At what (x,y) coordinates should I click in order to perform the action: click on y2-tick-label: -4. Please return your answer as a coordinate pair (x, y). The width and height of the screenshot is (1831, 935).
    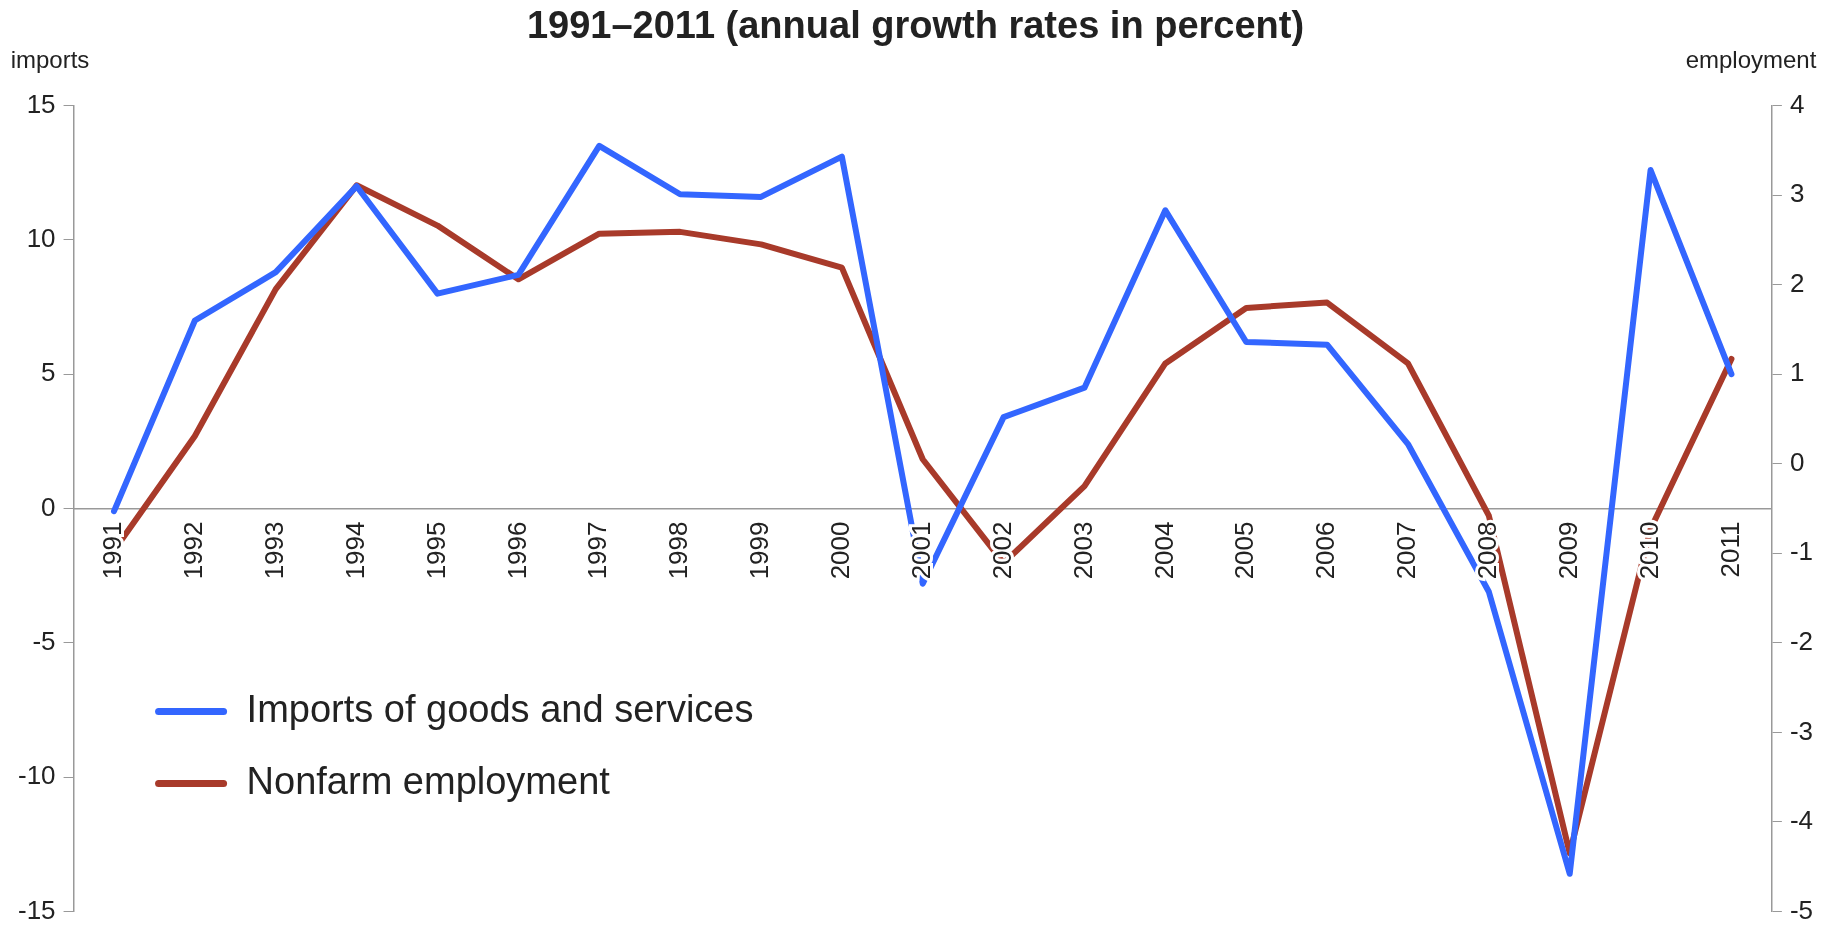
    Looking at the image, I should click on (1801, 820).